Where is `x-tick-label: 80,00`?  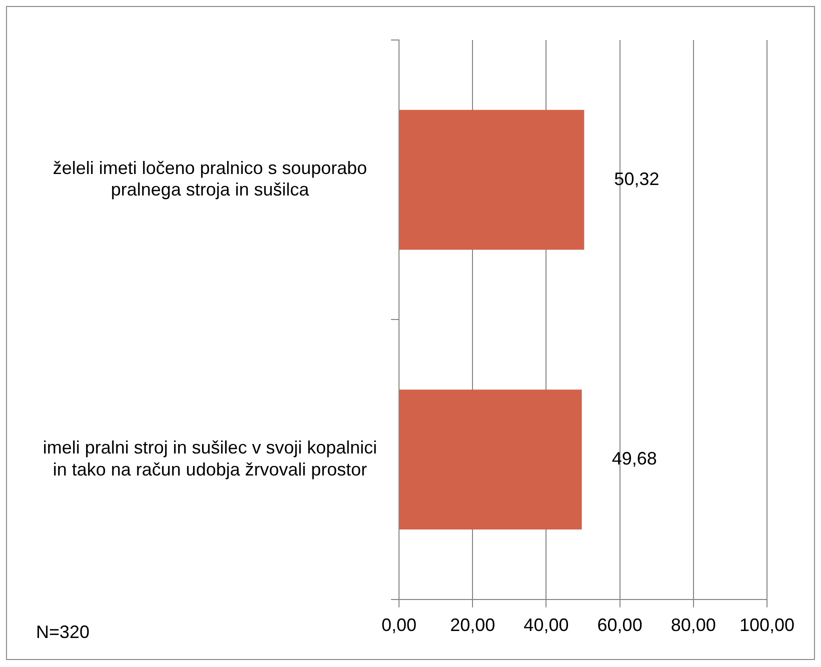 x-tick-label: 80,00 is located at coordinates (693, 625).